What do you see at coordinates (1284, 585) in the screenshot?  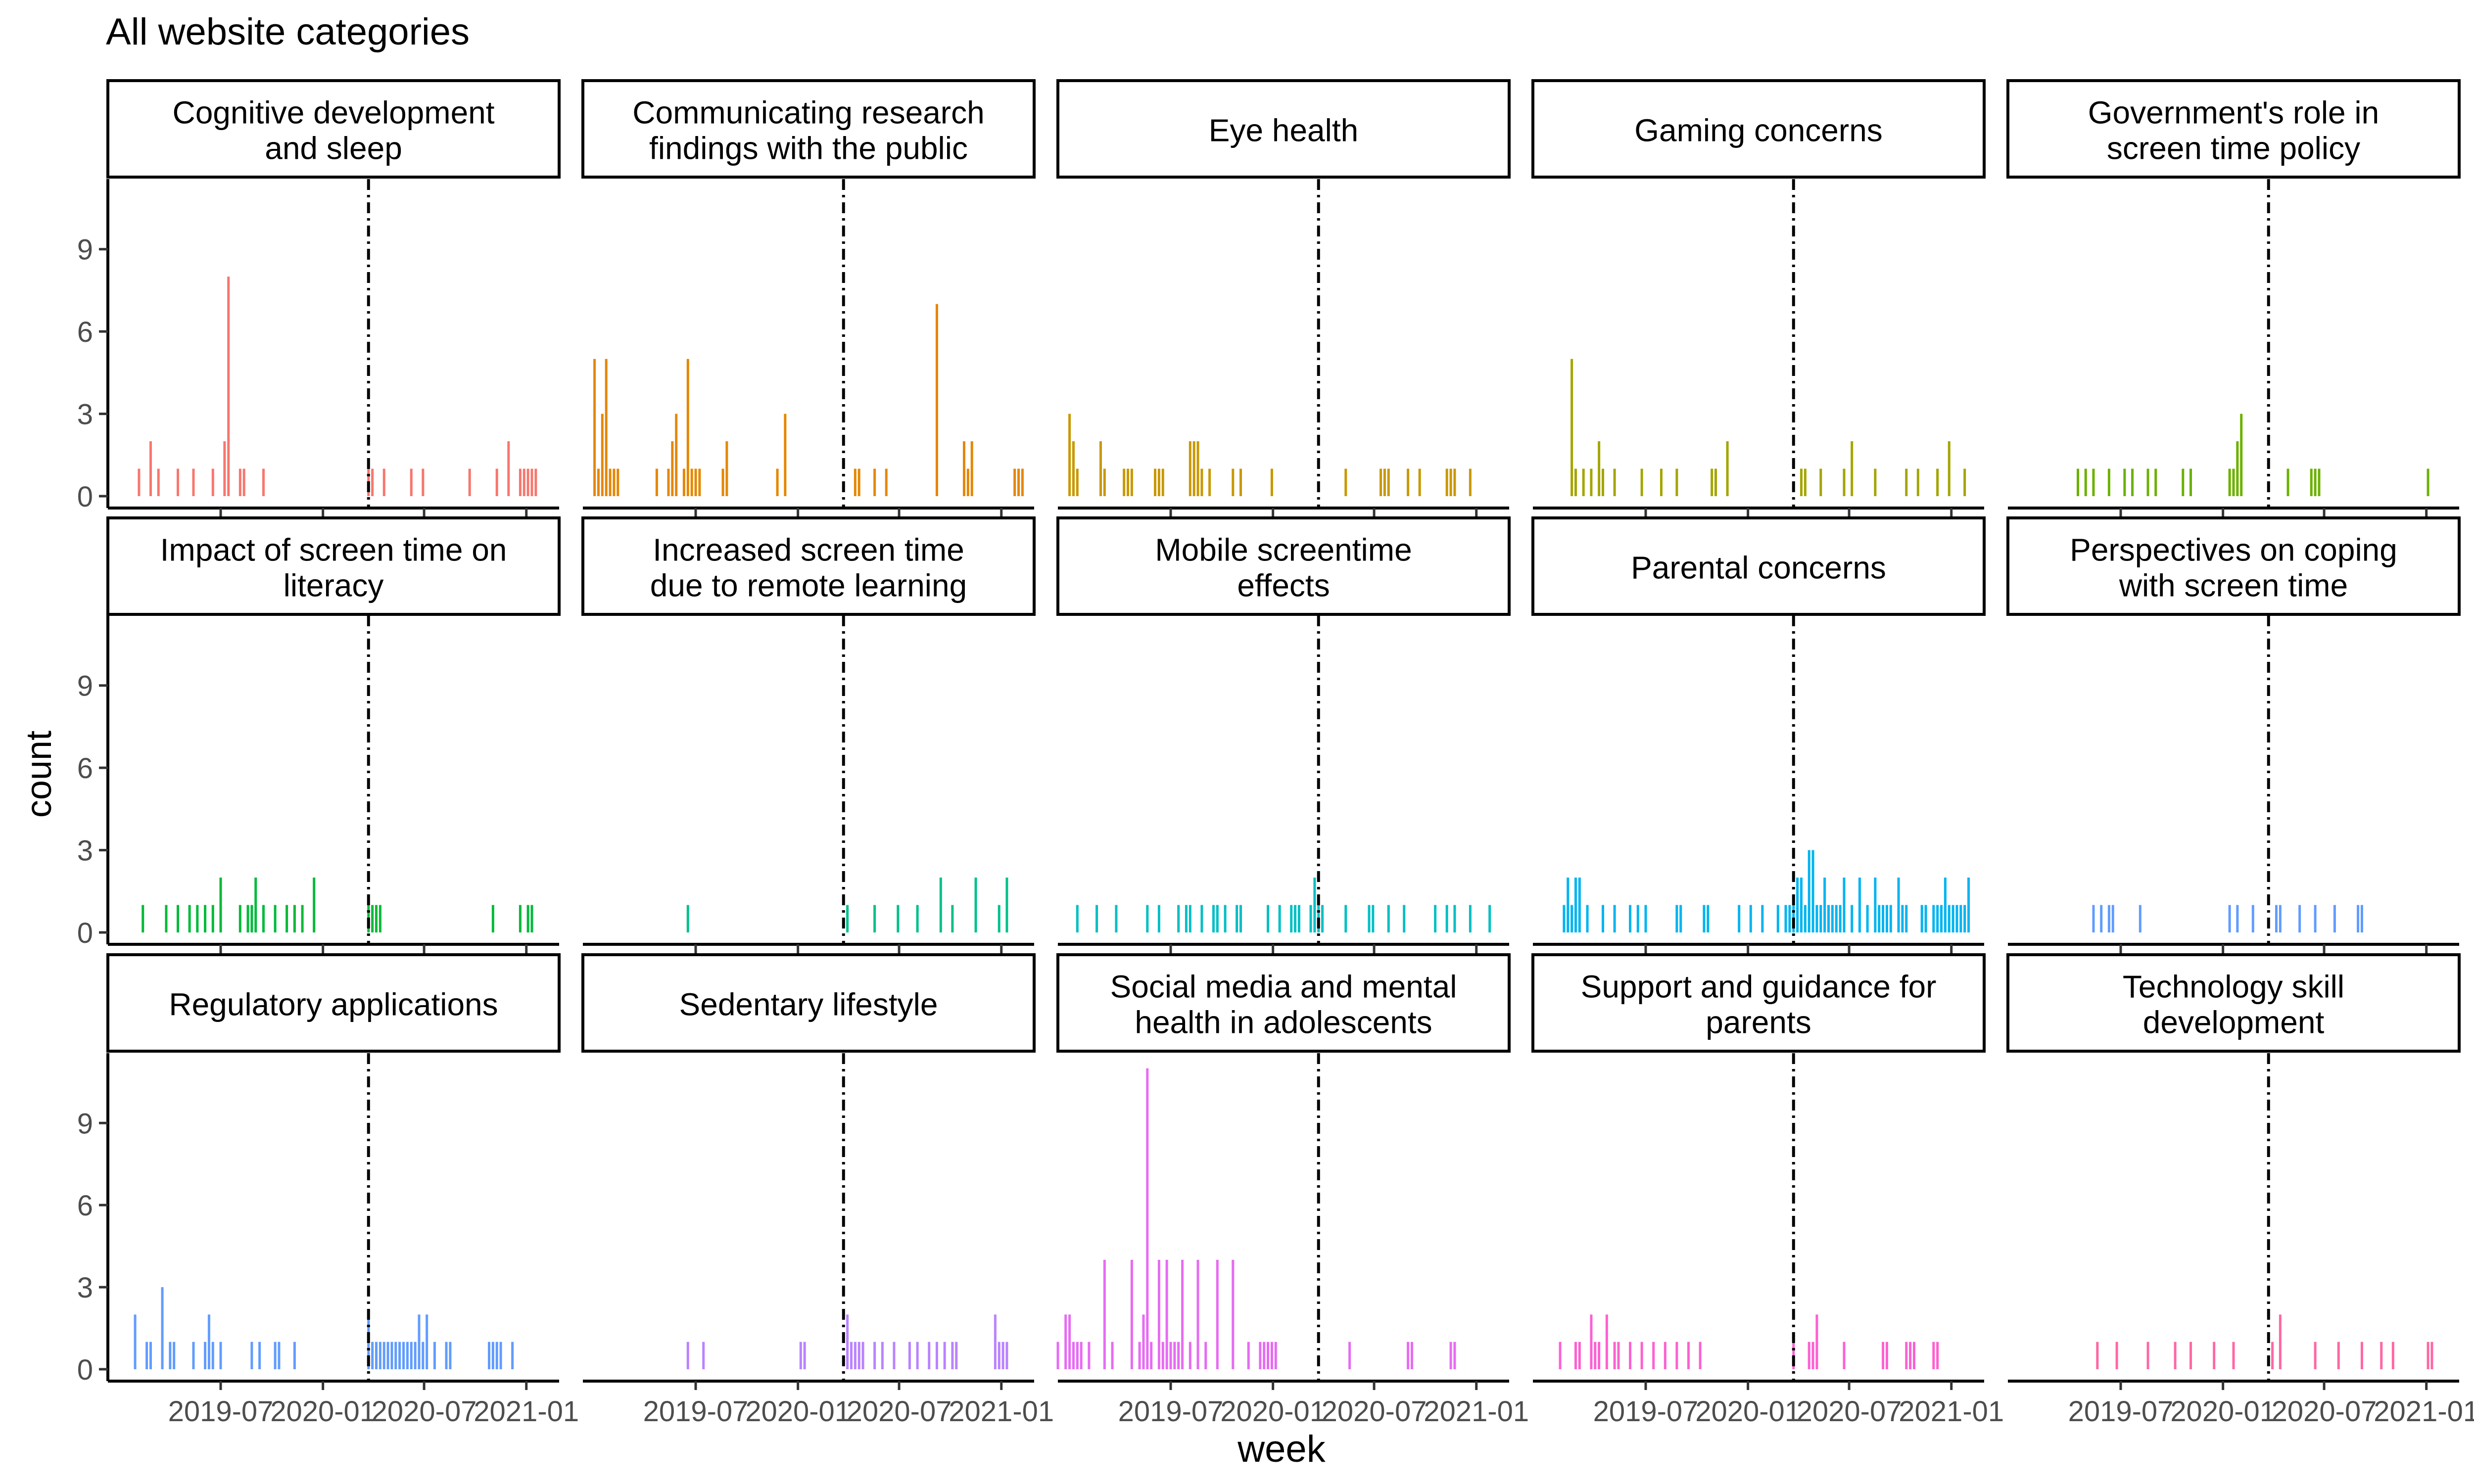 I see `facet-label: effects` at bounding box center [1284, 585].